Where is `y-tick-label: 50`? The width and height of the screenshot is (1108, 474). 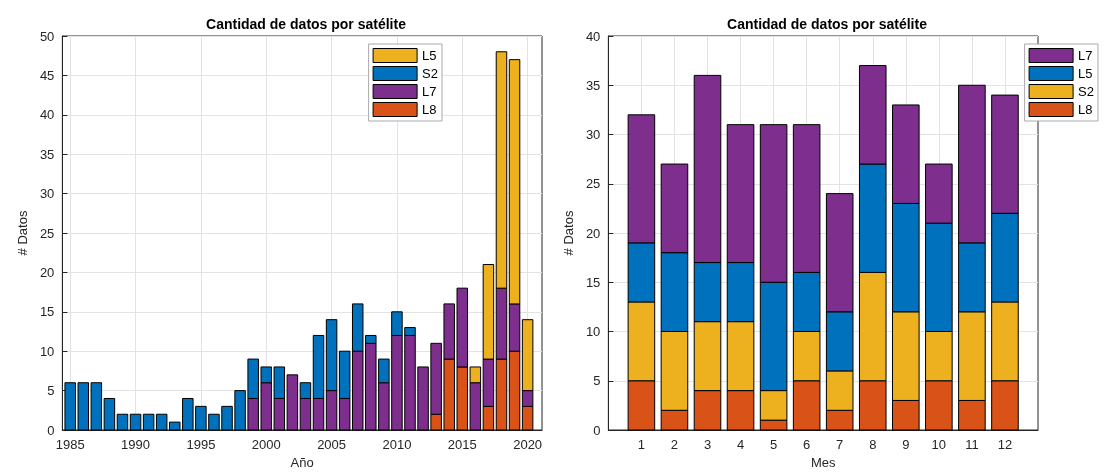 y-tick-label: 50 is located at coordinates (47, 36).